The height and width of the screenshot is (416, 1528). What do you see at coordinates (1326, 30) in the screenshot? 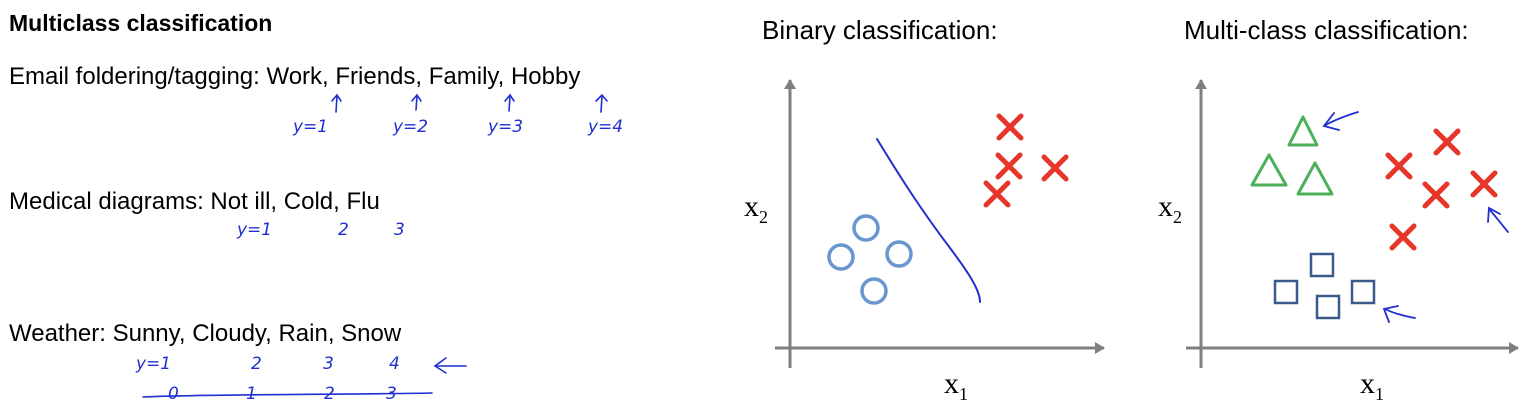
I see `multiclass-plot-title: Multi-class classification:` at bounding box center [1326, 30].